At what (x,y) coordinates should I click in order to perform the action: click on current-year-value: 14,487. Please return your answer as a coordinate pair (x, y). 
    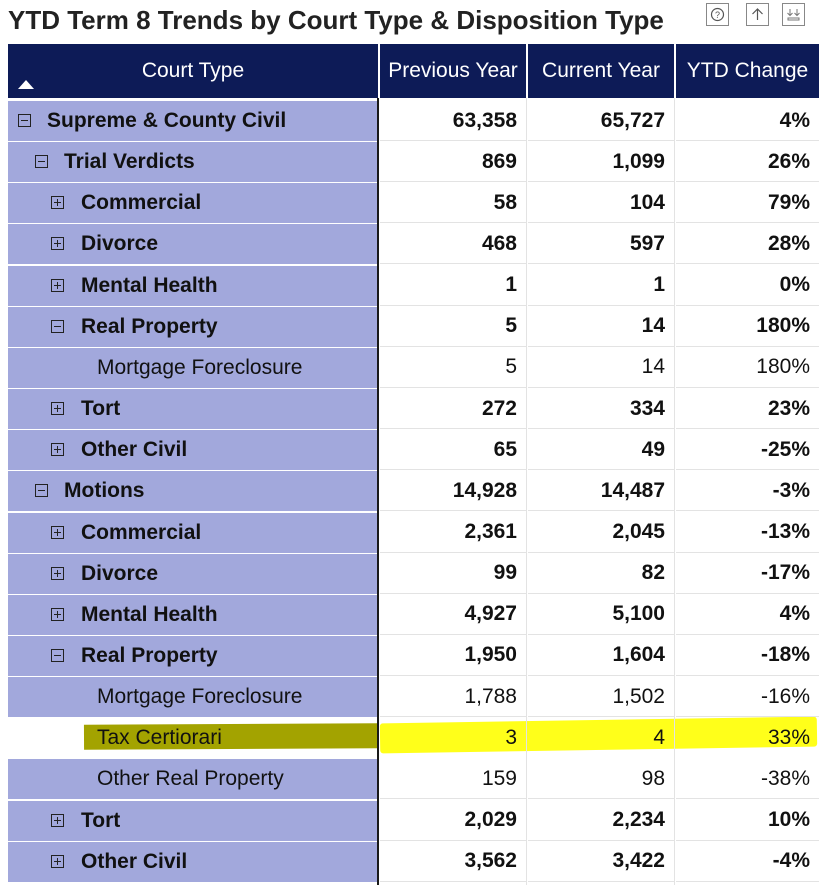
    Looking at the image, I should click on (601, 491).